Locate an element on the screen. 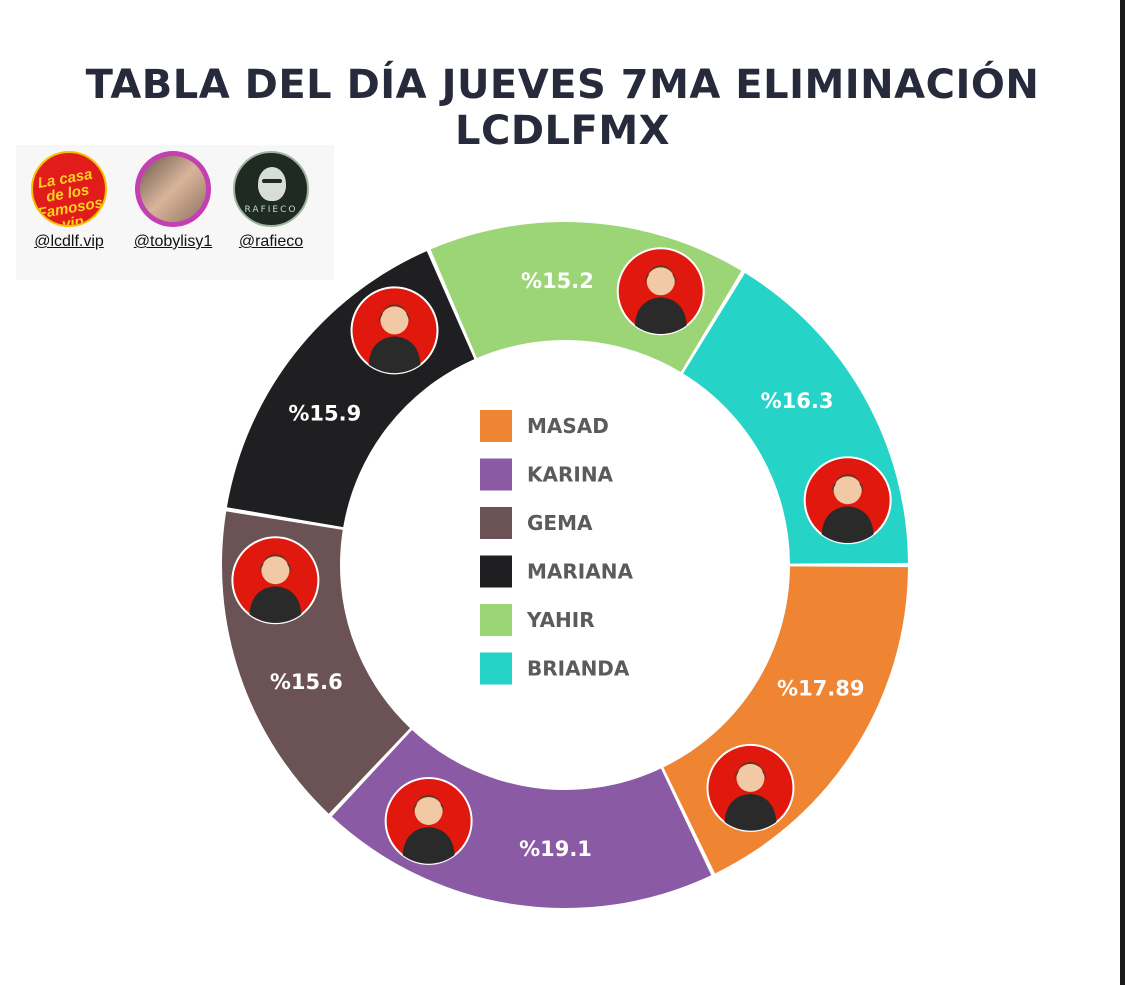  credit-rafieco: RAFIECO @rafieco is located at coordinates (271, 201).